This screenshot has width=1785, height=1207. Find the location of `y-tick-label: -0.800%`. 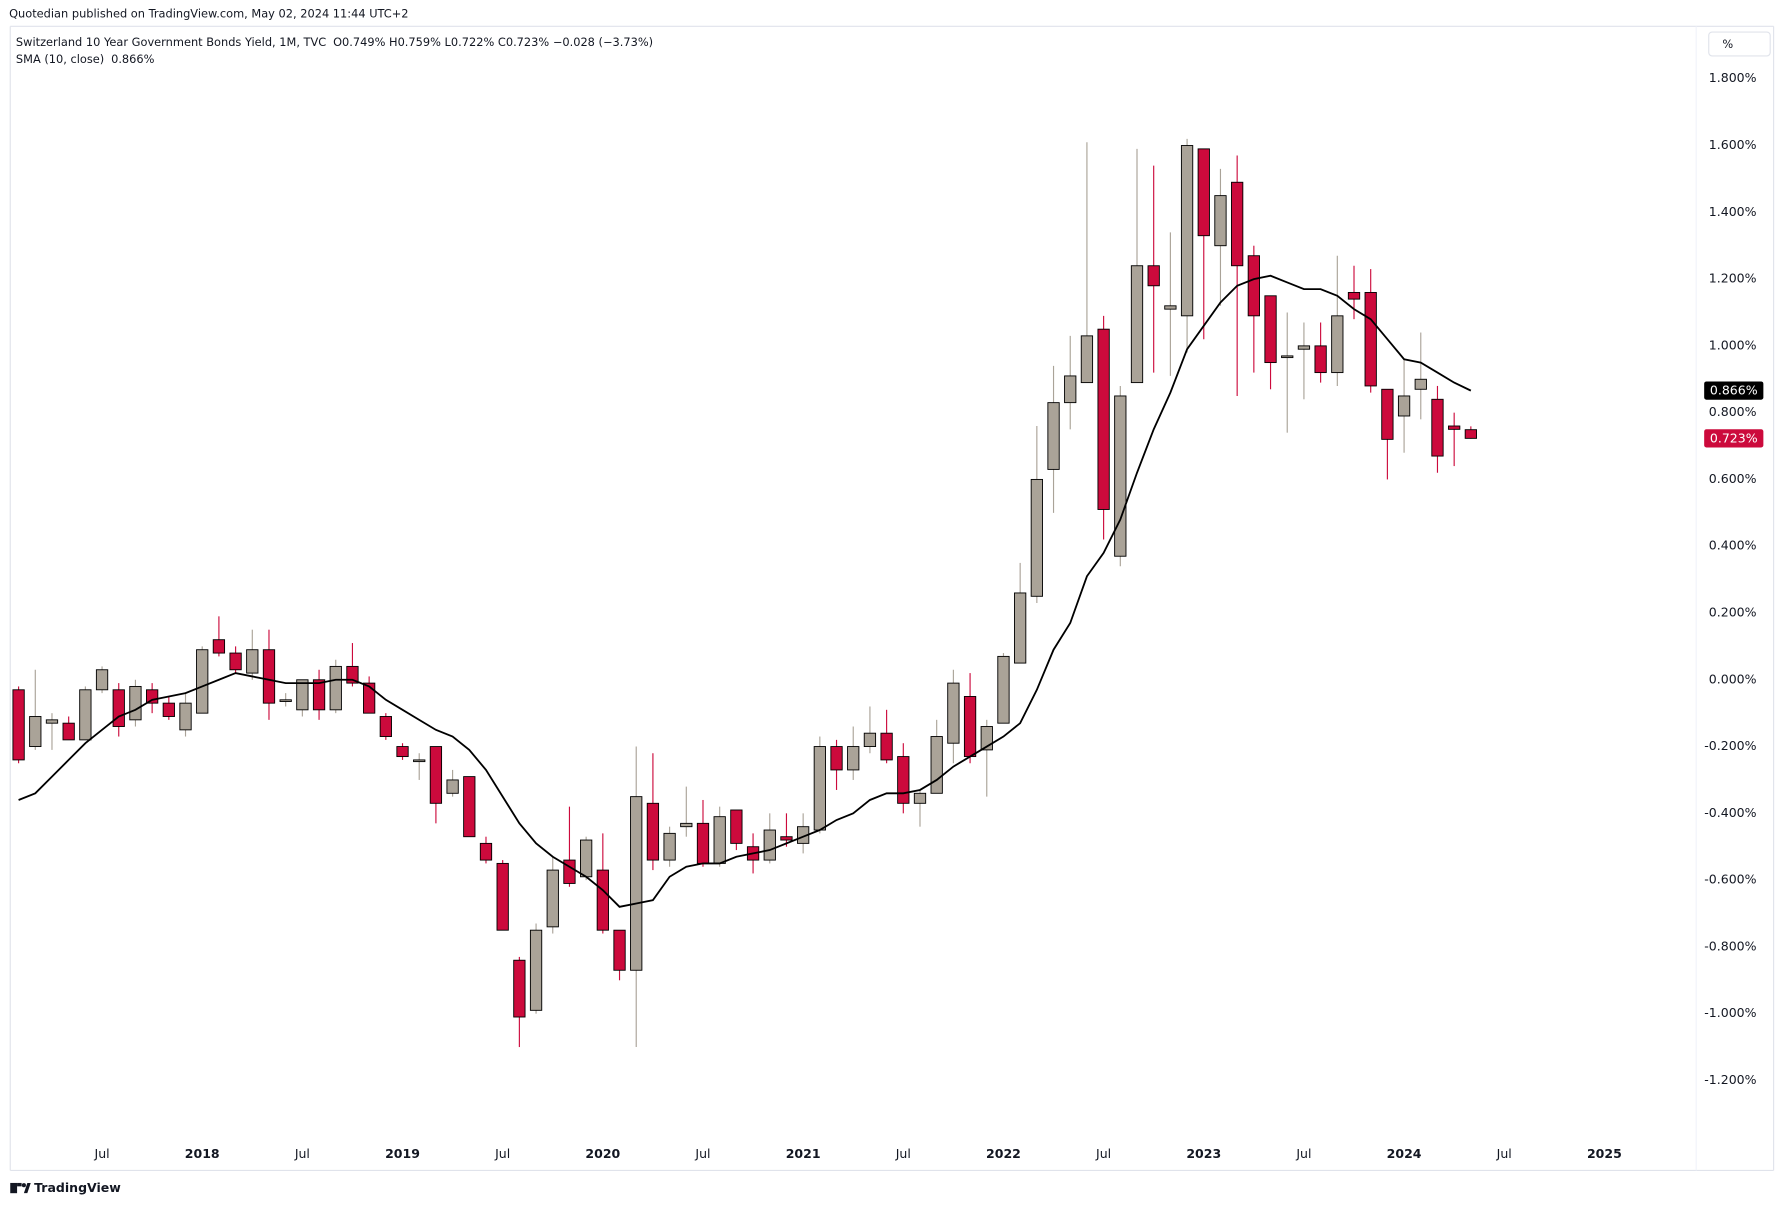

y-tick-label: -0.800% is located at coordinates (1730, 945).